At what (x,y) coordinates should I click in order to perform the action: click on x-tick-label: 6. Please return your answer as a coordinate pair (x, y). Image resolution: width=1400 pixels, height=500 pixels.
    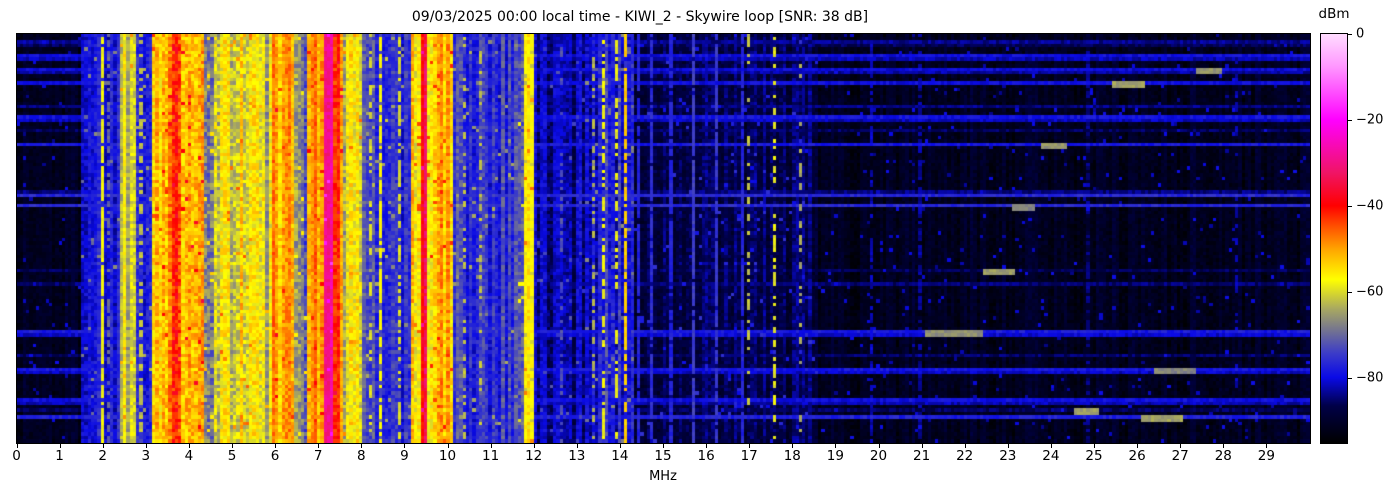
    Looking at the image, I should click on (275, 456).